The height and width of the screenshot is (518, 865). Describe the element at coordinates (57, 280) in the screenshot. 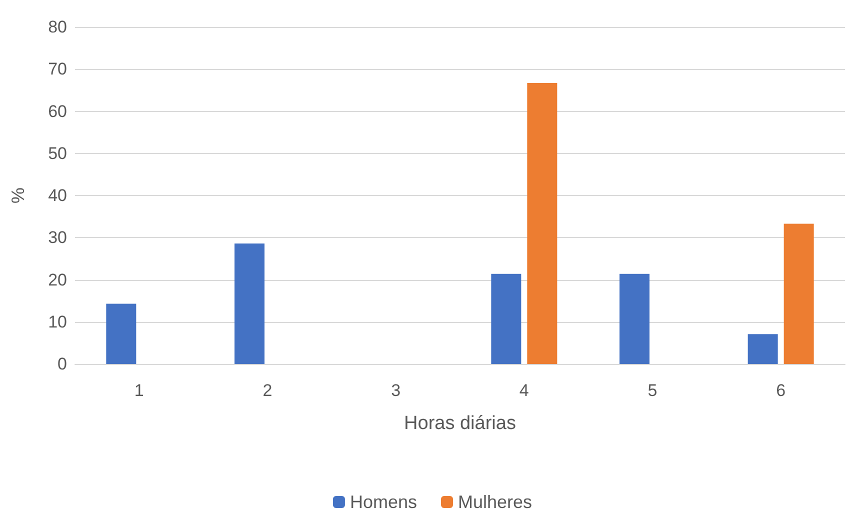

I see `y-tick-label: 20` at that location.